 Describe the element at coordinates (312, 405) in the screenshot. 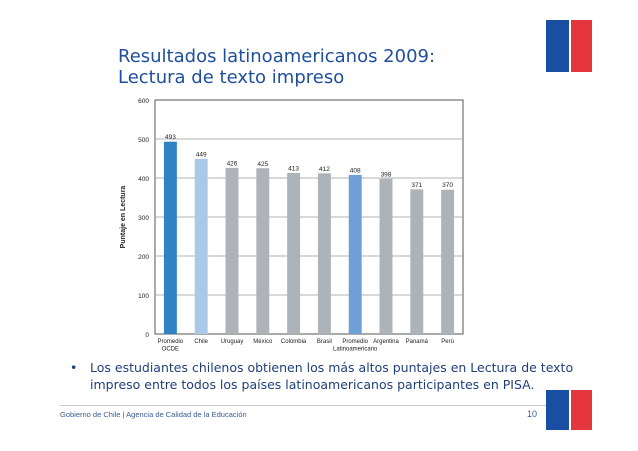

I see `footer-divider` at that location.